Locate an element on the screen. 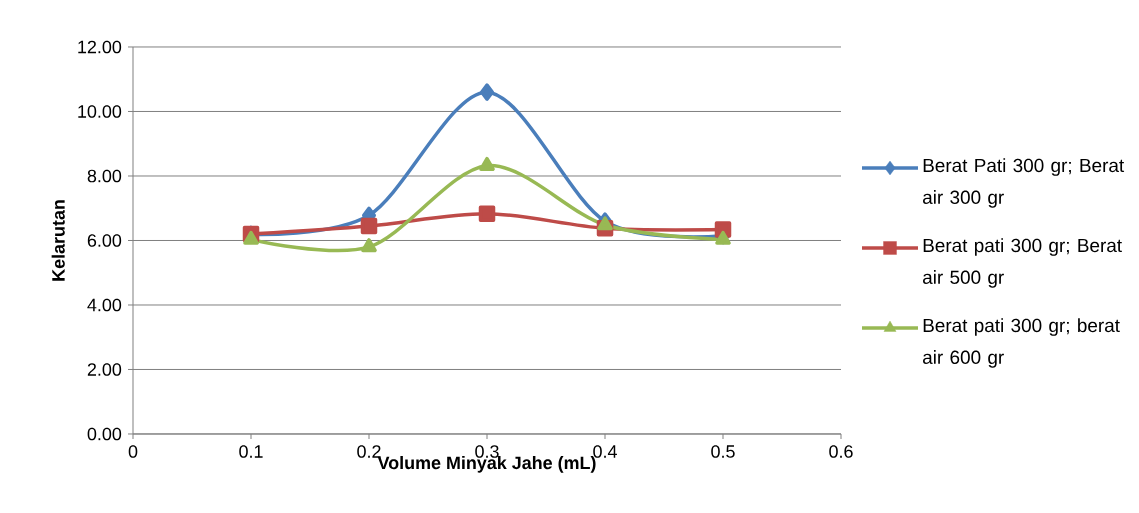  x-tick-label: 0.3 is located at coordinates (487, 451).